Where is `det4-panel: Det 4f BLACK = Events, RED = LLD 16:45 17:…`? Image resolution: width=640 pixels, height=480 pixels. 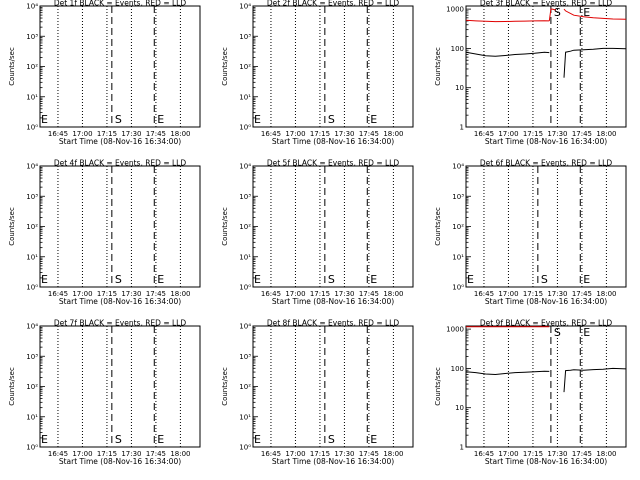
det4-panel: Det 4f BLACK = Events, RED = LLD 16:45 17:… is located at coordinates (104, 232).